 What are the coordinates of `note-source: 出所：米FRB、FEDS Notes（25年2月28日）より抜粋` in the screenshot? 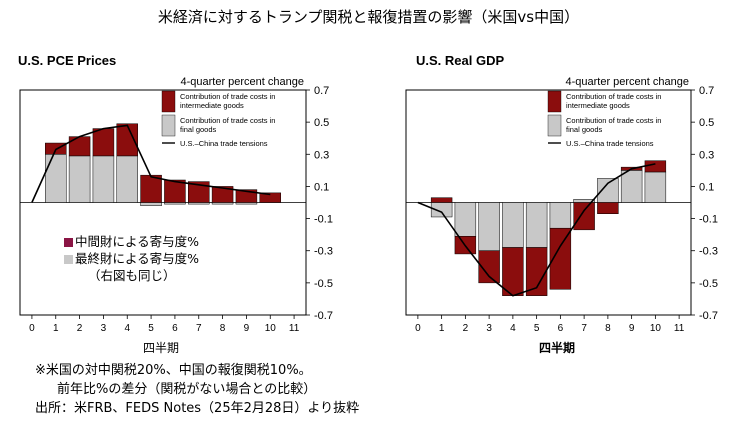 It's located at (197, 408).